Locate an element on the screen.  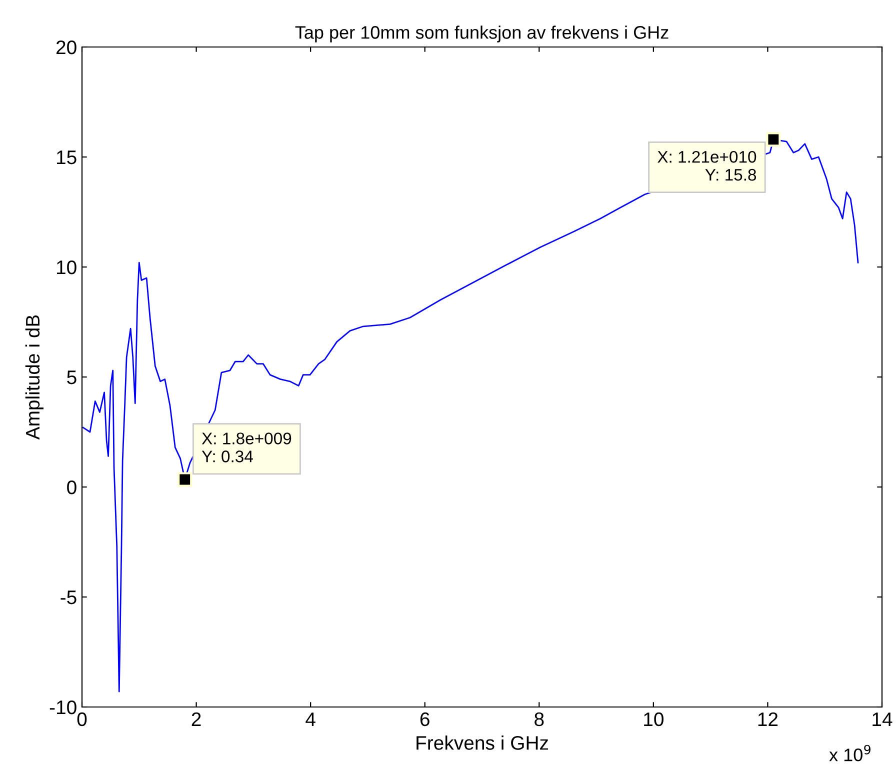
annotation: X: 1.8e+009 Y: 0.34 is located at coordinates (247, 447).